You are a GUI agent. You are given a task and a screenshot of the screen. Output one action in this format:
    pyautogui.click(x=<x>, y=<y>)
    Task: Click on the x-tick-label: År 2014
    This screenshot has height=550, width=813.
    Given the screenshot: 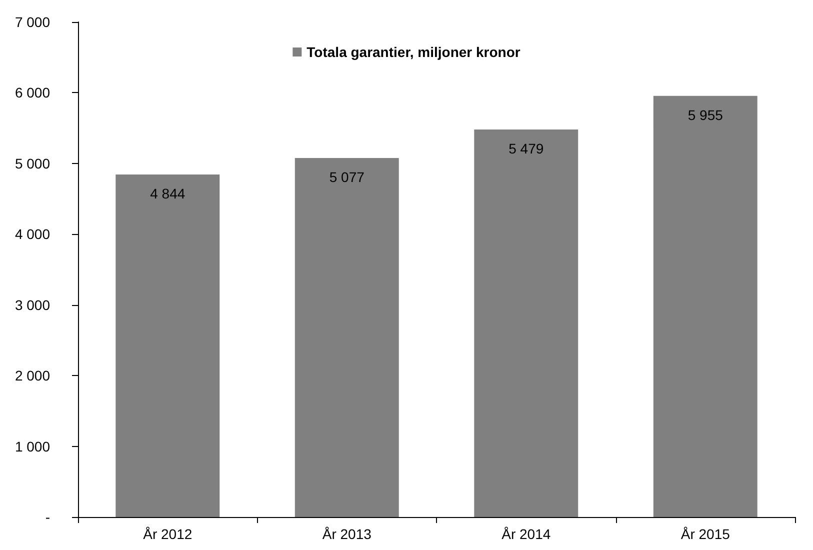 What is the action you would take?
    pyautogui.click(x=526, y=534)
    